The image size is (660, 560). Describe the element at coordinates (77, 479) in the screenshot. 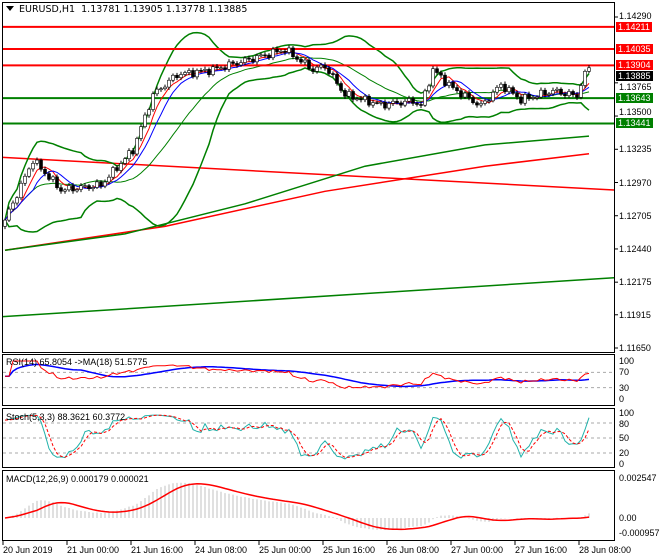

I see `macd-label: MACD(12,26,9) 0.000179 0.000021` at that location.